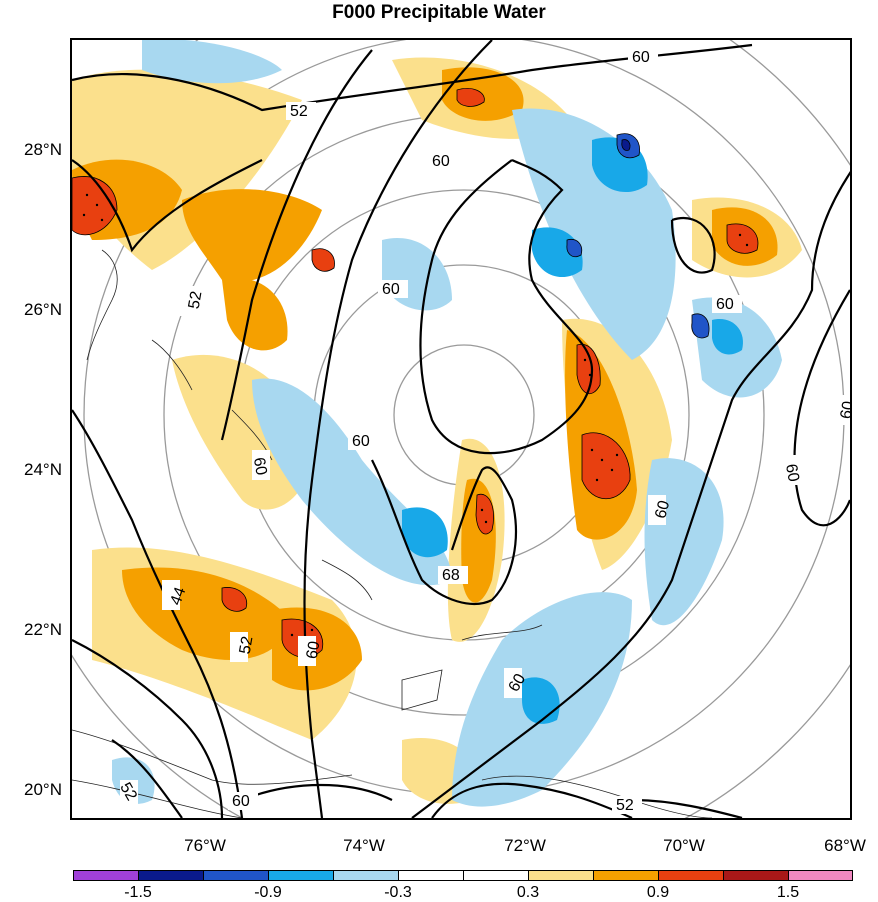 The image size is (878, 902). What do you see at coordinates (43, 789) in the screenshot?
I see `lat-label-20n: 20°N` at bounding box center [43, 789].